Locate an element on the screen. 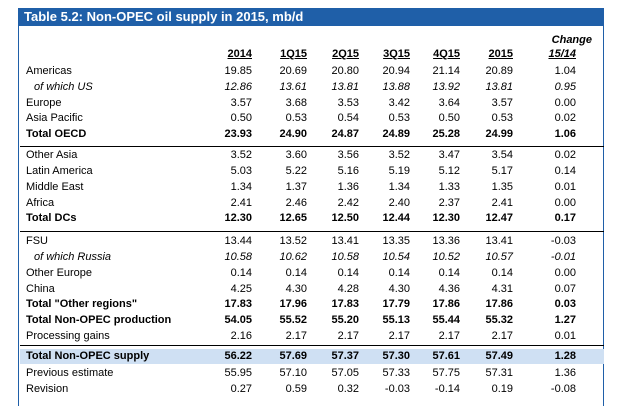  table-cell: 10.52 is located at coordinates (446, 257).